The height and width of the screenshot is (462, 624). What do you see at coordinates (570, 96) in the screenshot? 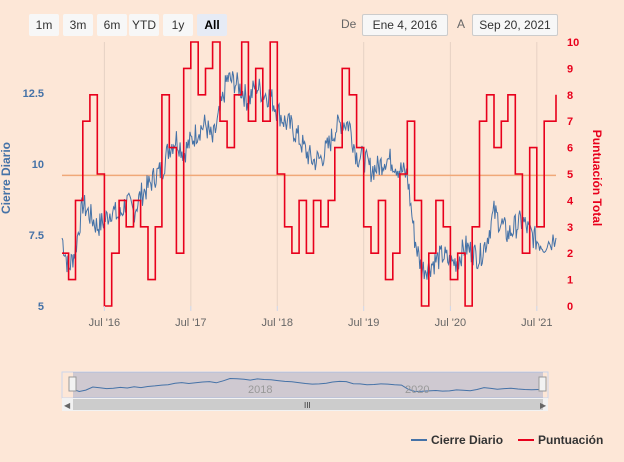
I see `y-right-tick-label: 8` at bounding box center [570, 96].